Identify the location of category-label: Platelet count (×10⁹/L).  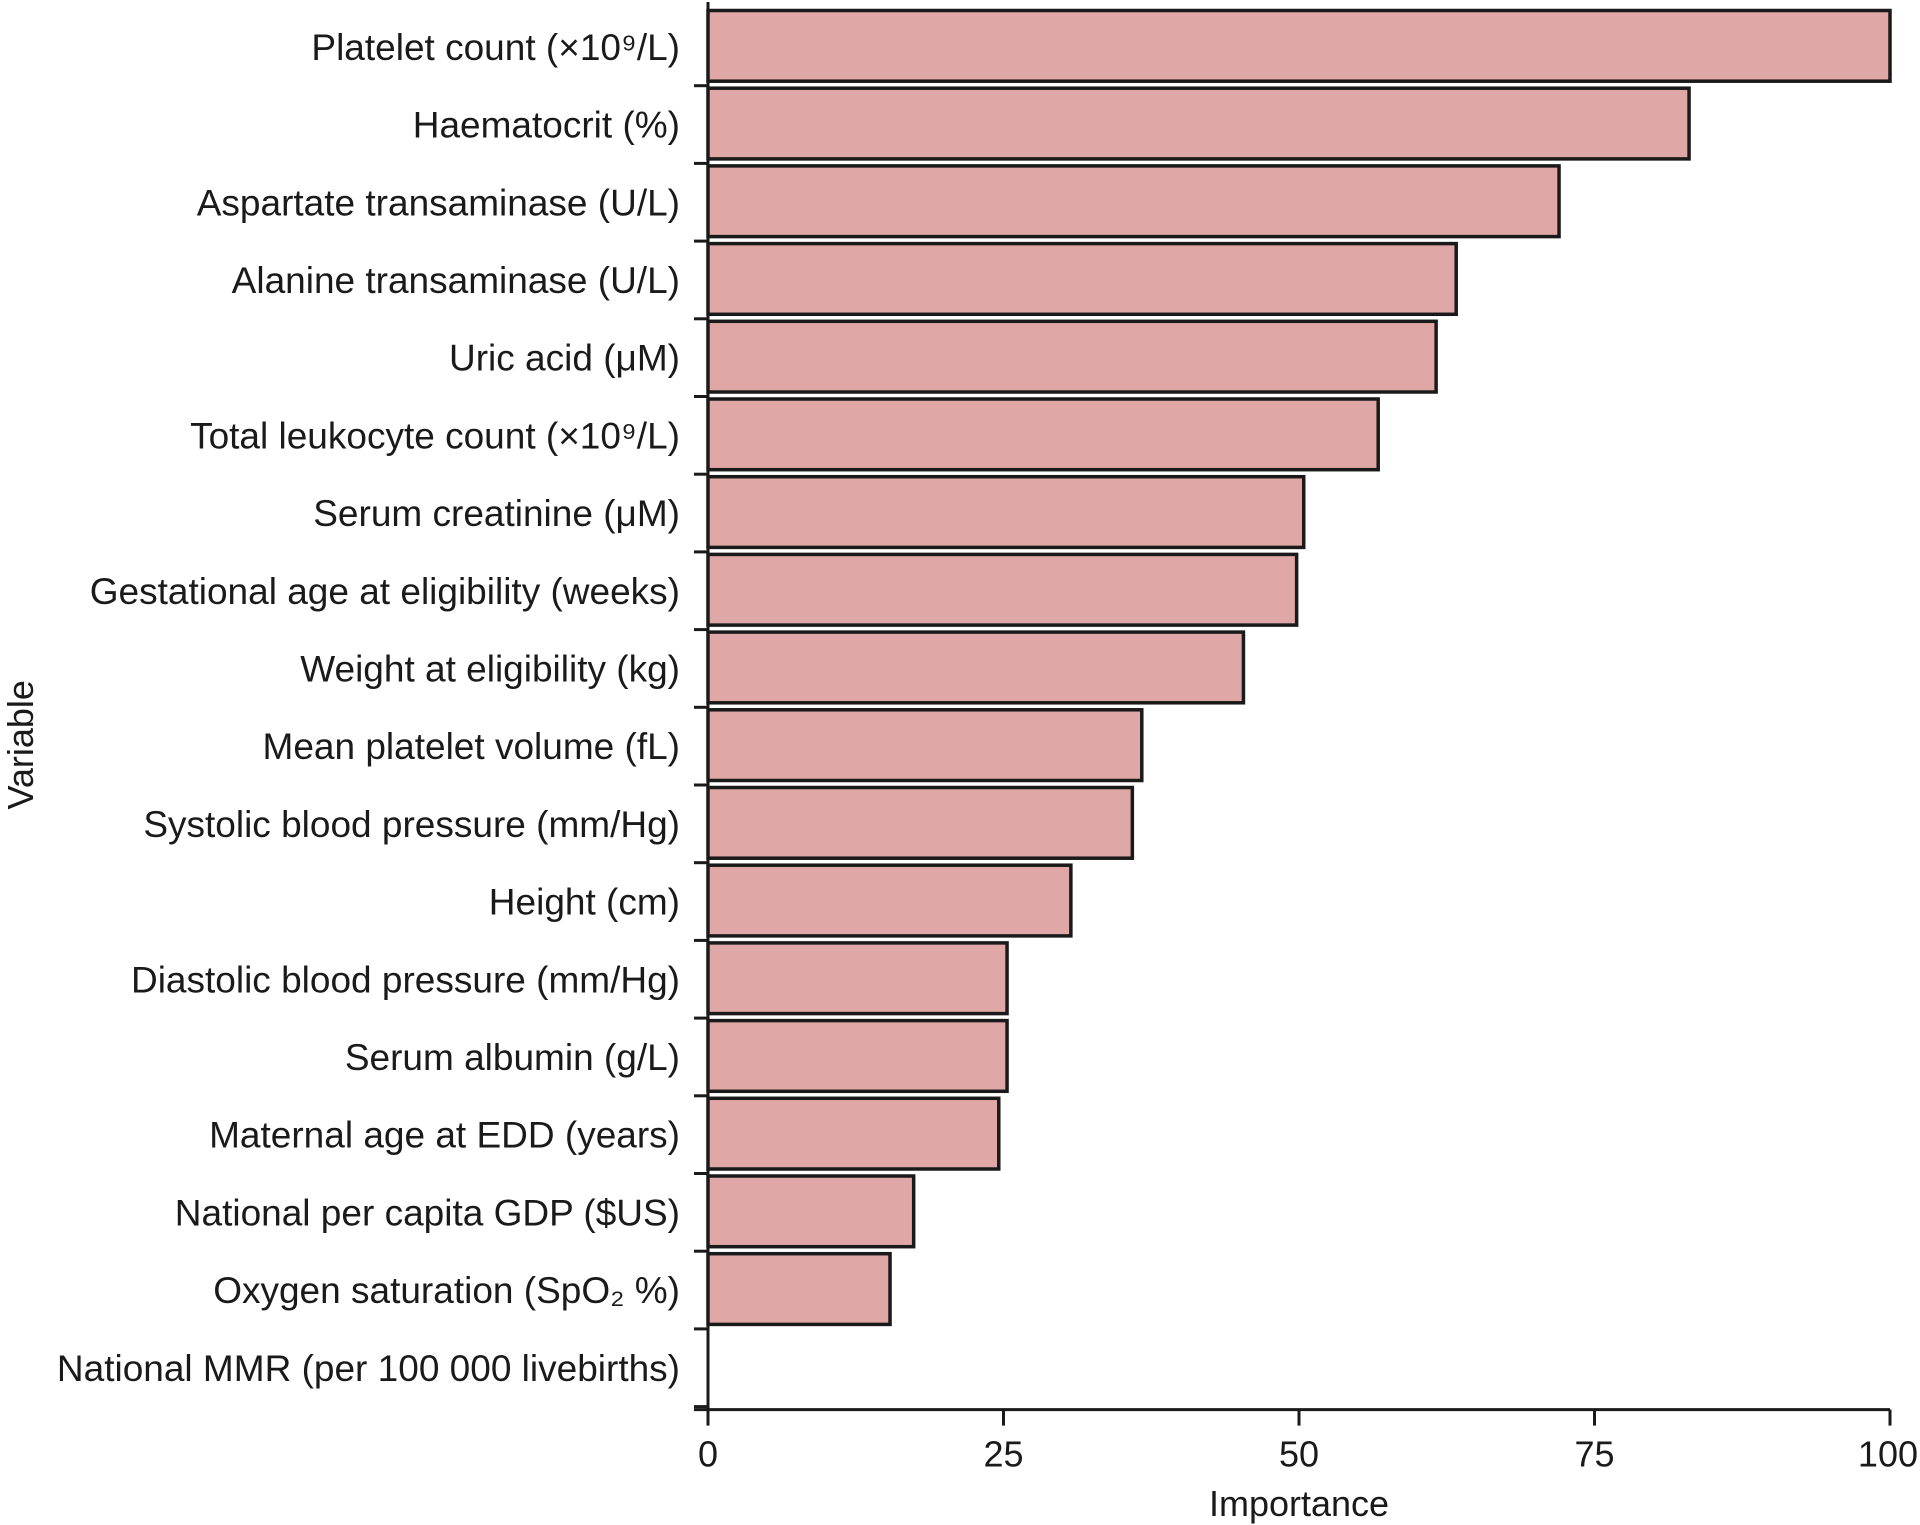
(495, 47).